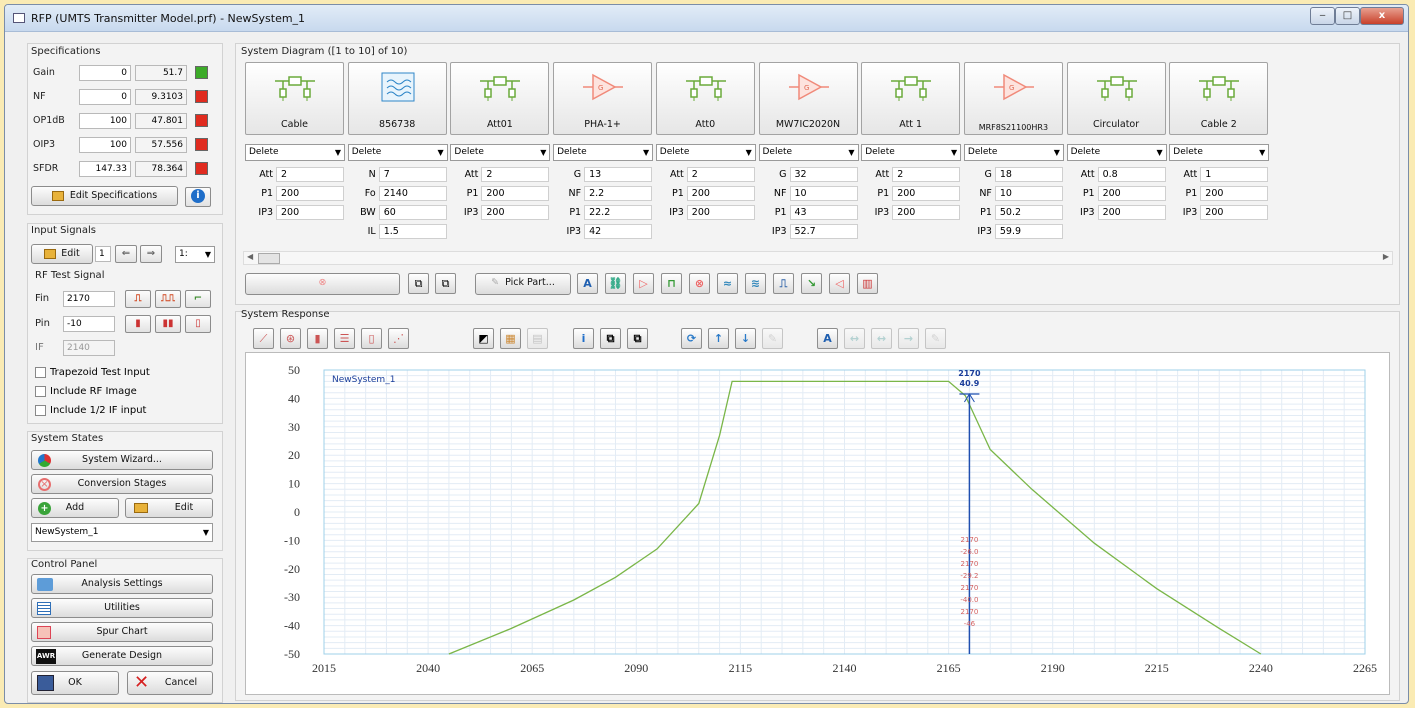 This screenshot has width=1415, height=708. I want to click on component-tile: G MRF8S21100HR3, so click(1013, 98).